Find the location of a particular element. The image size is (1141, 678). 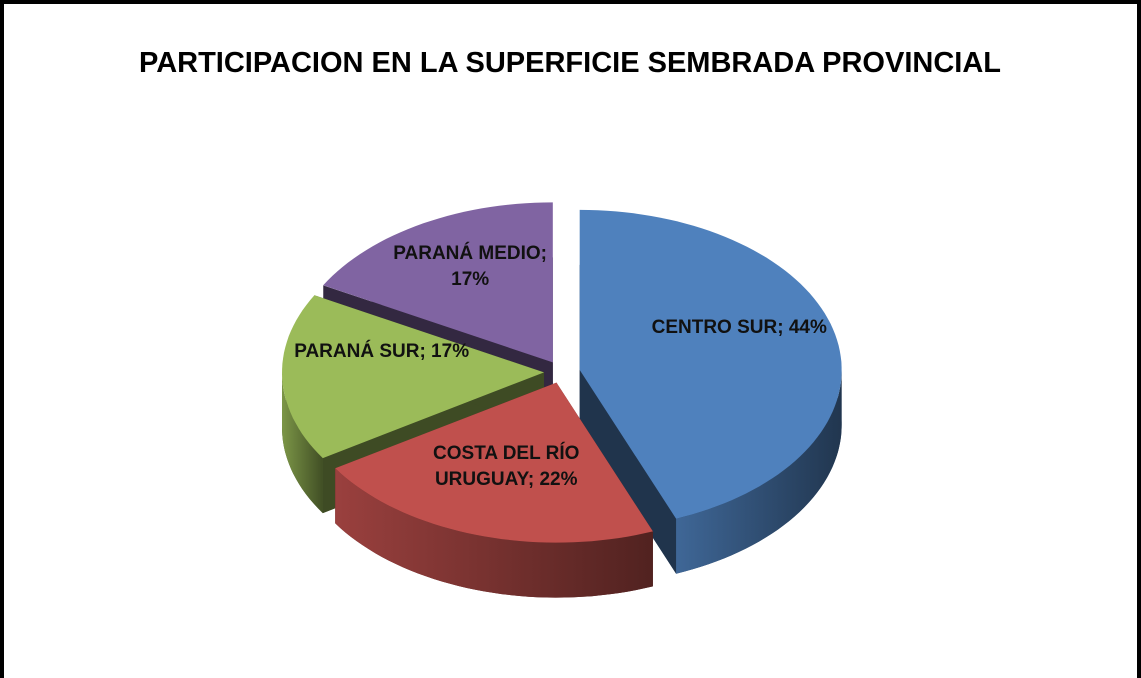

label-box: PARANÁ SUR; 17% is located at coordinates (382, 352).